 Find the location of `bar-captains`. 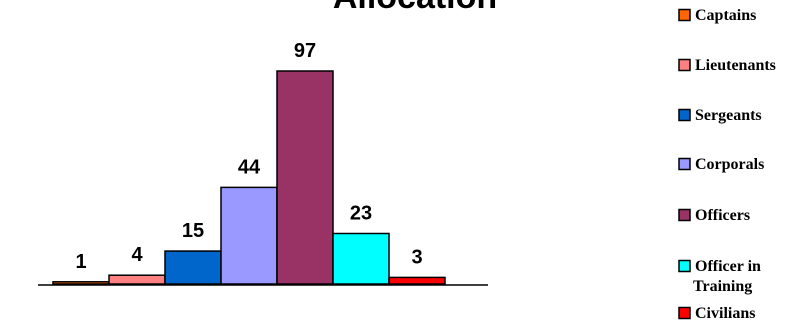

bar-captains is located at coordinates (81, 283).